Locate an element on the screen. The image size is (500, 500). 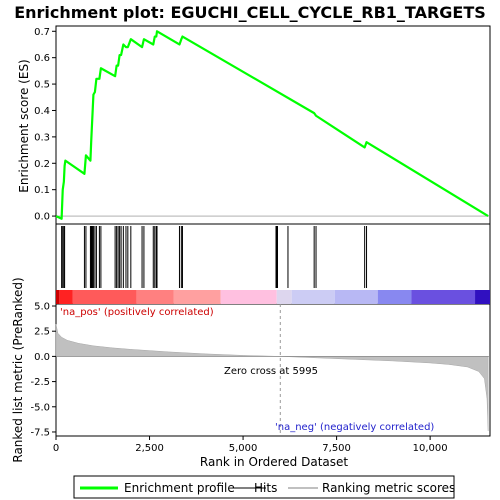
es-tick-label-1: 0.1 is located at coordinates (42, 190).